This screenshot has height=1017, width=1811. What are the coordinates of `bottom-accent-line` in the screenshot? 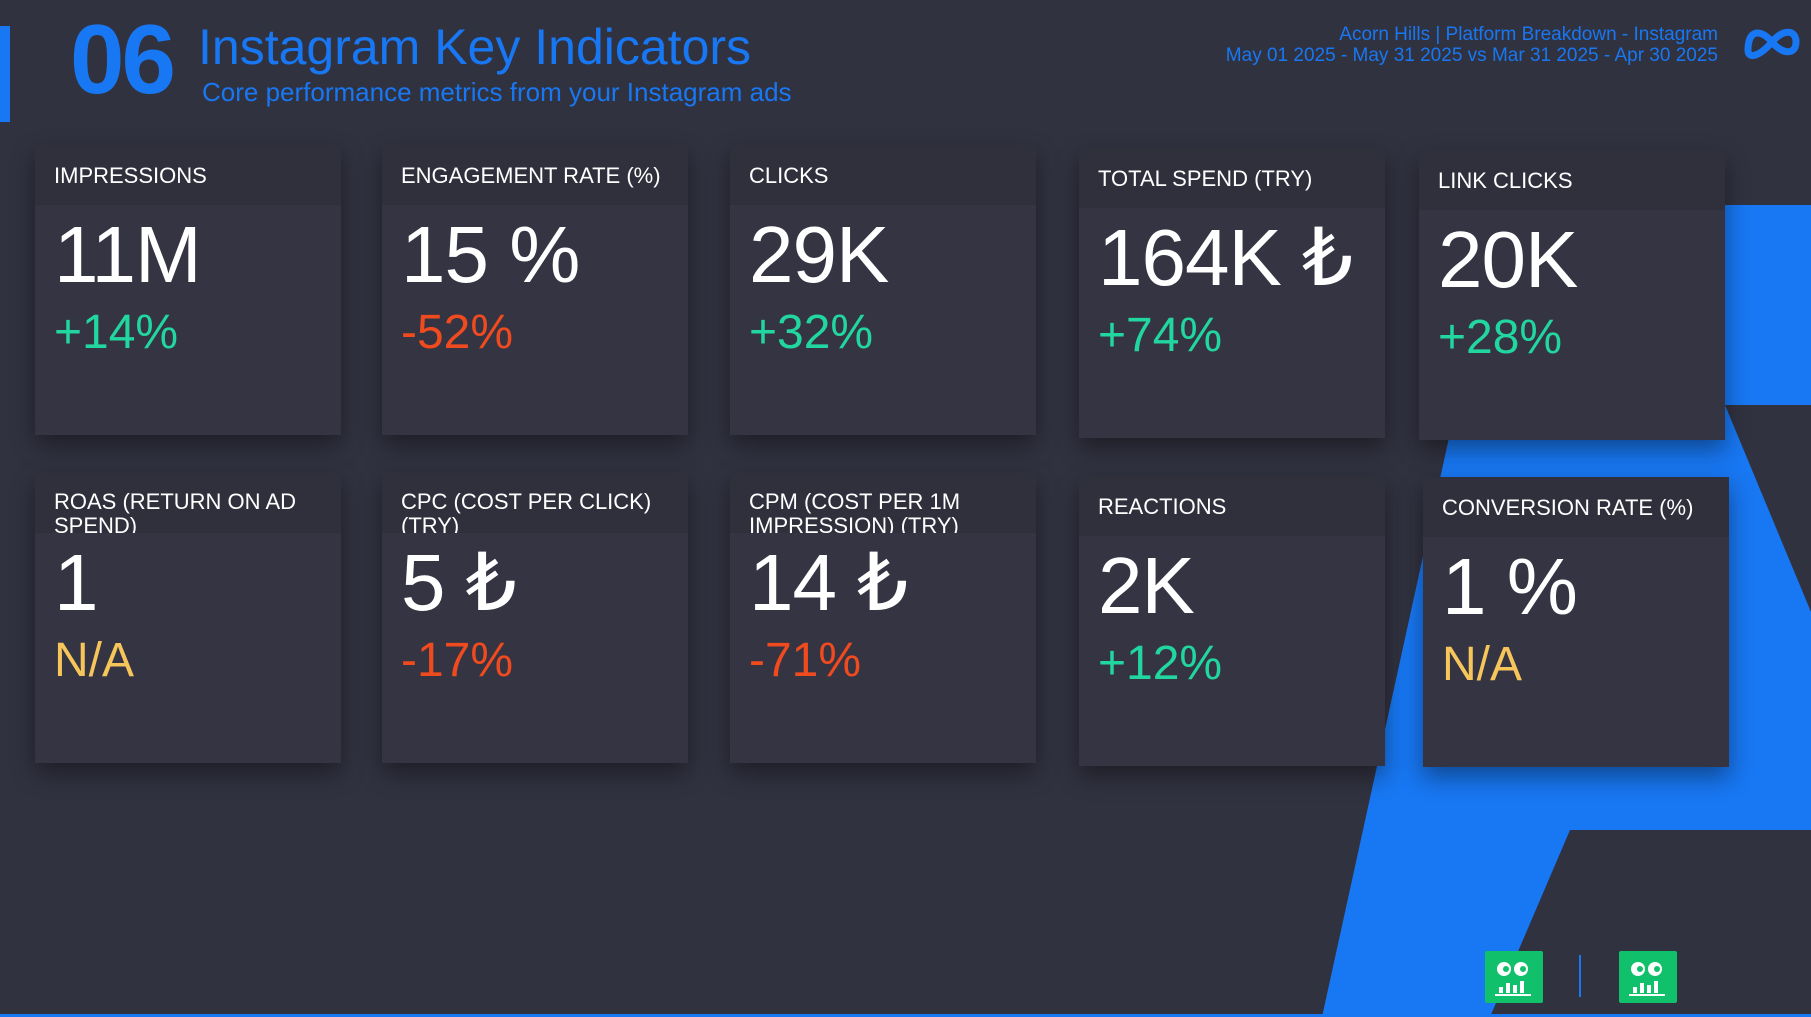 It's located at (905, 1015).